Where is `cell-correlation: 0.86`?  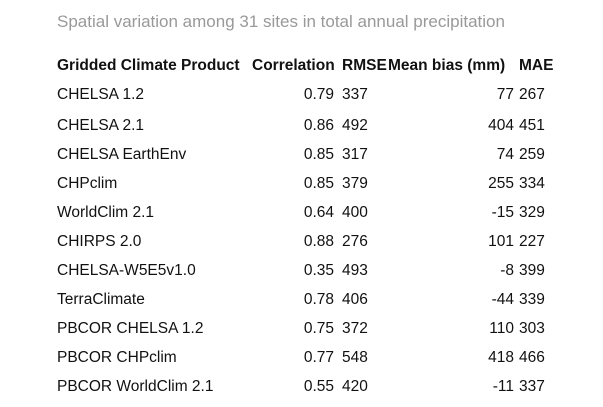
cell-correlation: 0.86 is located at coordinates (318, 125).